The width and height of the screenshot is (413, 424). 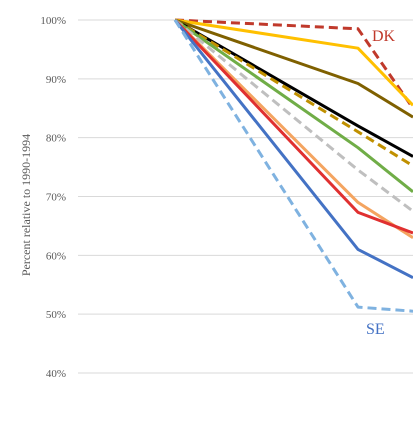 I want to click on y-axis-title: Percent relative to 1990-1994, so click(x=26, y=205).